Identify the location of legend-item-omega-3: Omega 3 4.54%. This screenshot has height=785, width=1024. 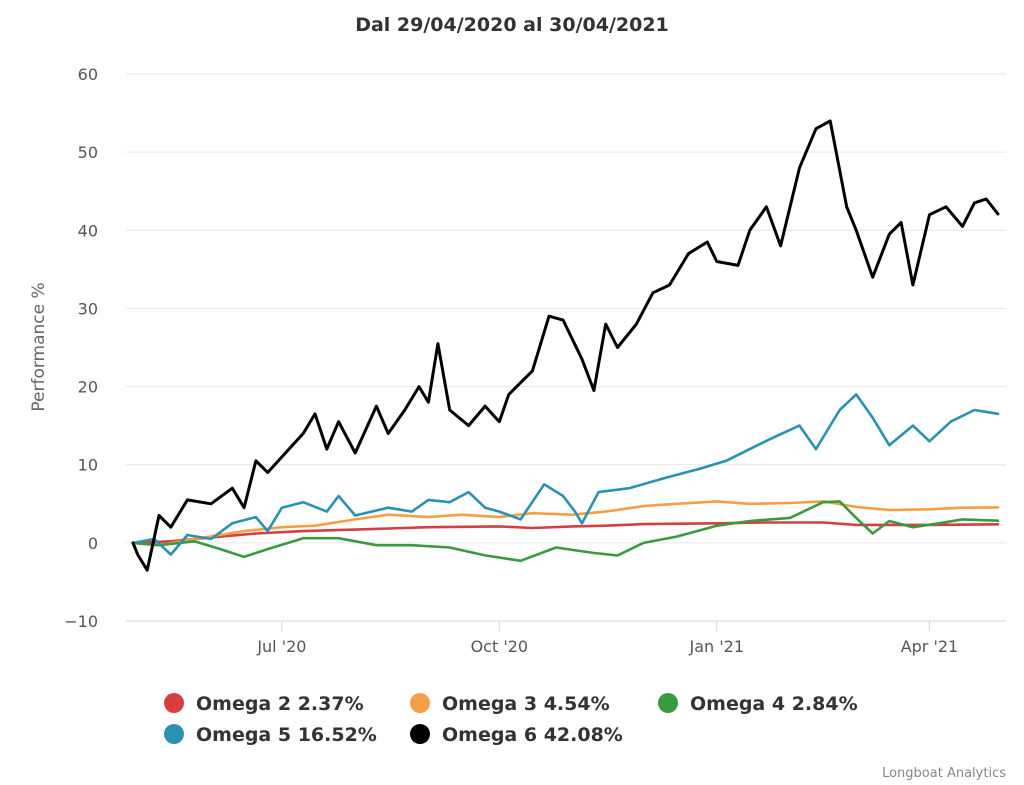
(510, 704).